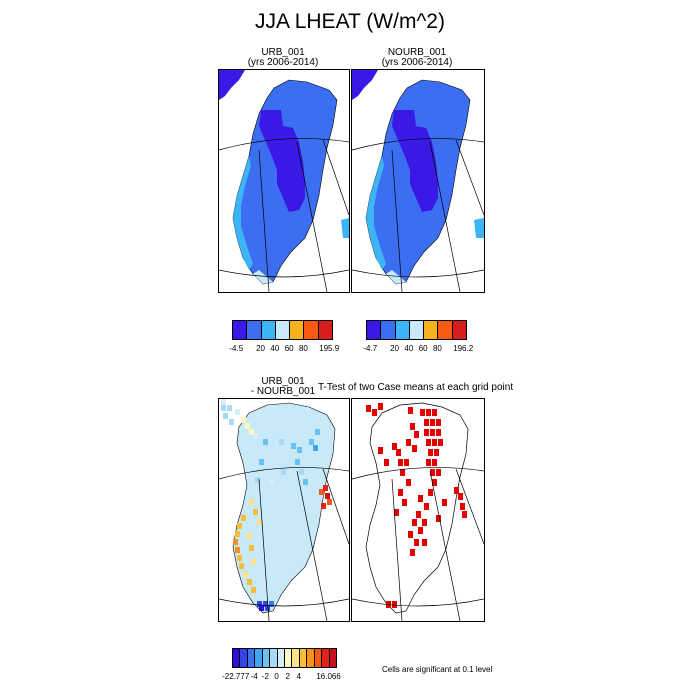 This screenshot has height=700, width=700. I want to click on map-nourb, so click(418, 181).